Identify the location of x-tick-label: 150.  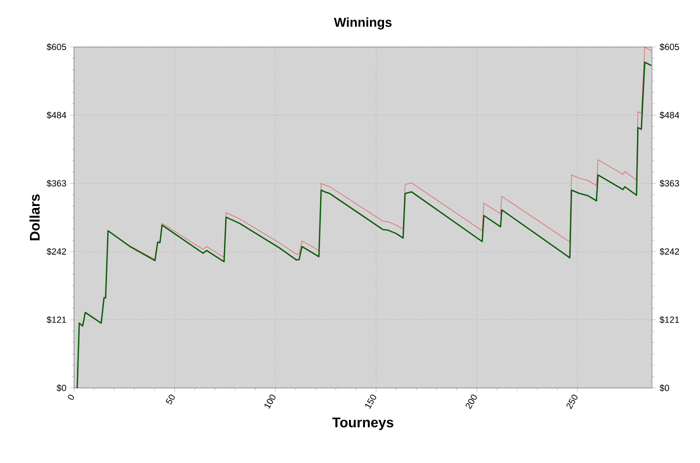
(370, 401).